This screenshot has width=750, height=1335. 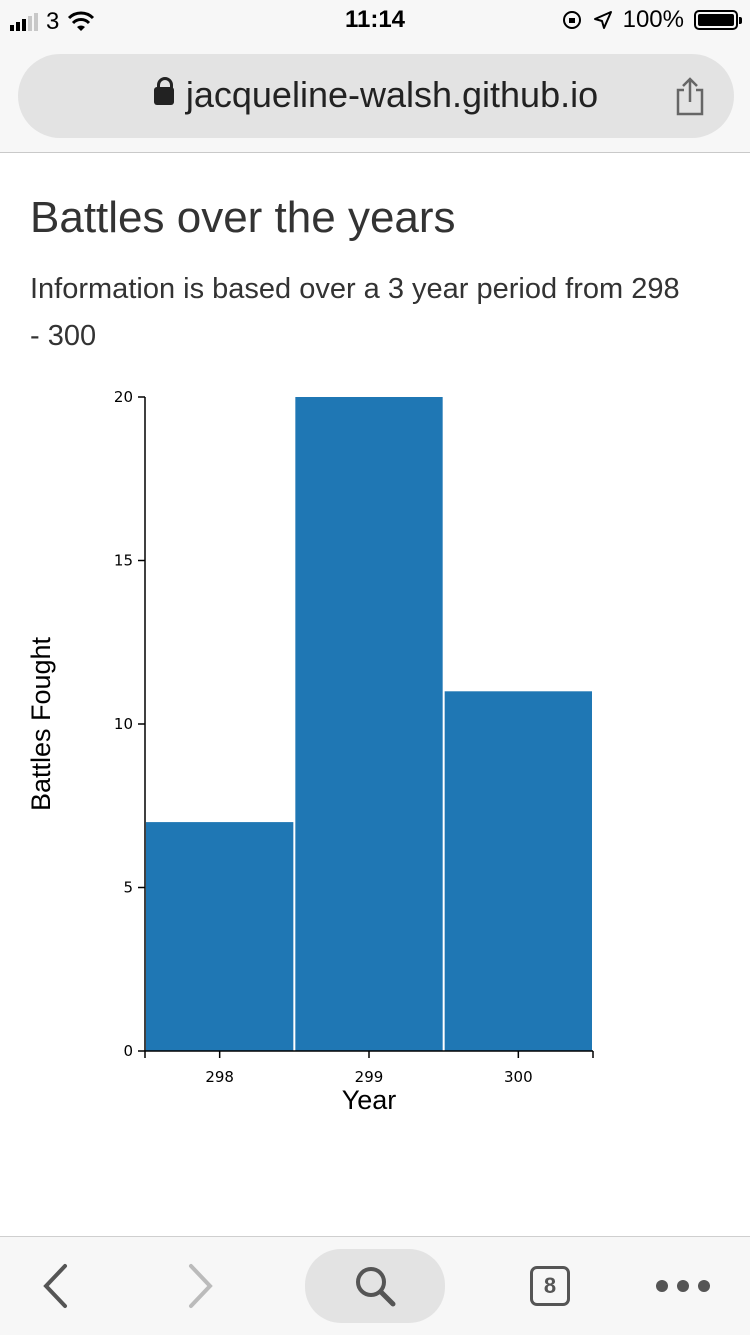 I want to click on search-pill, so click(x=375, y=1286).